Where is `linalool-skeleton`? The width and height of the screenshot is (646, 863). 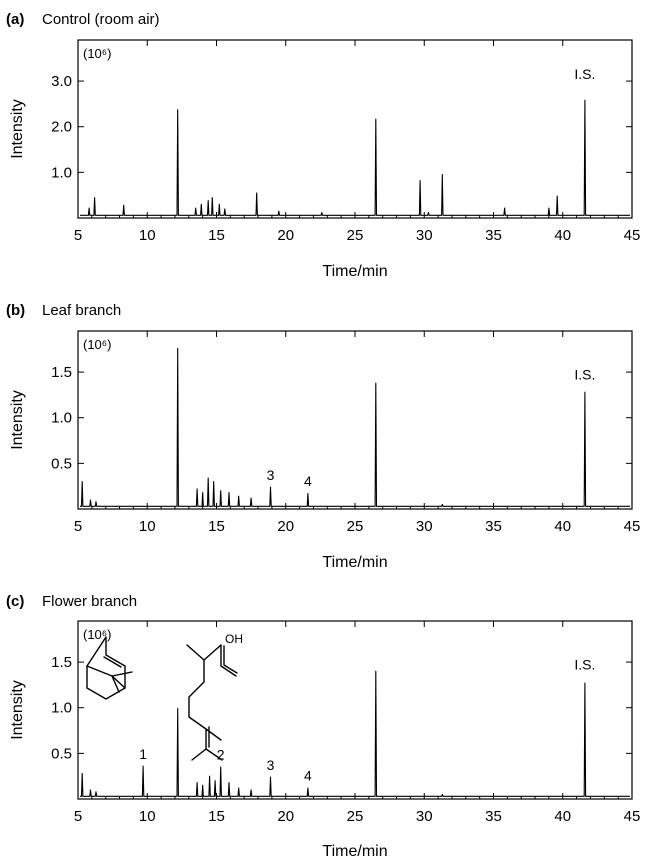 linalool-skeleton is located at coordinates (211, 702).